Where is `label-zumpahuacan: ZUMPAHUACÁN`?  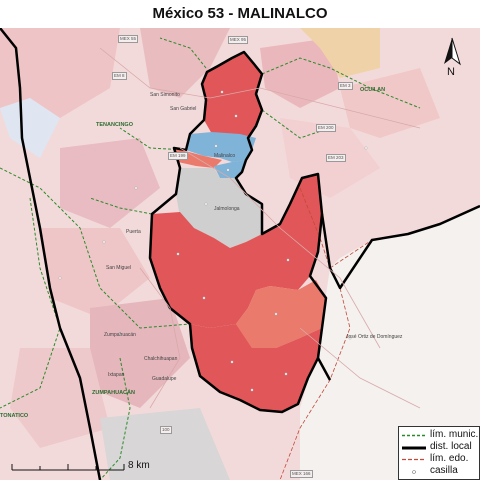
label-zumpahuacan: ZUMPAHUACÁN is located at coordinates (113, 393).